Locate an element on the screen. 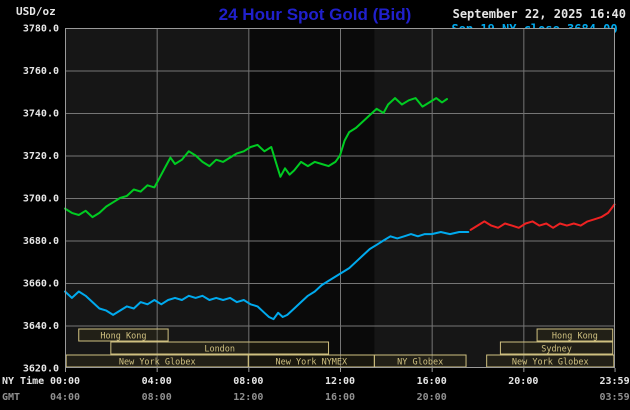  chart-title: 24 Hour Spot Gold (Bid) is located at coordinates (315, 14).